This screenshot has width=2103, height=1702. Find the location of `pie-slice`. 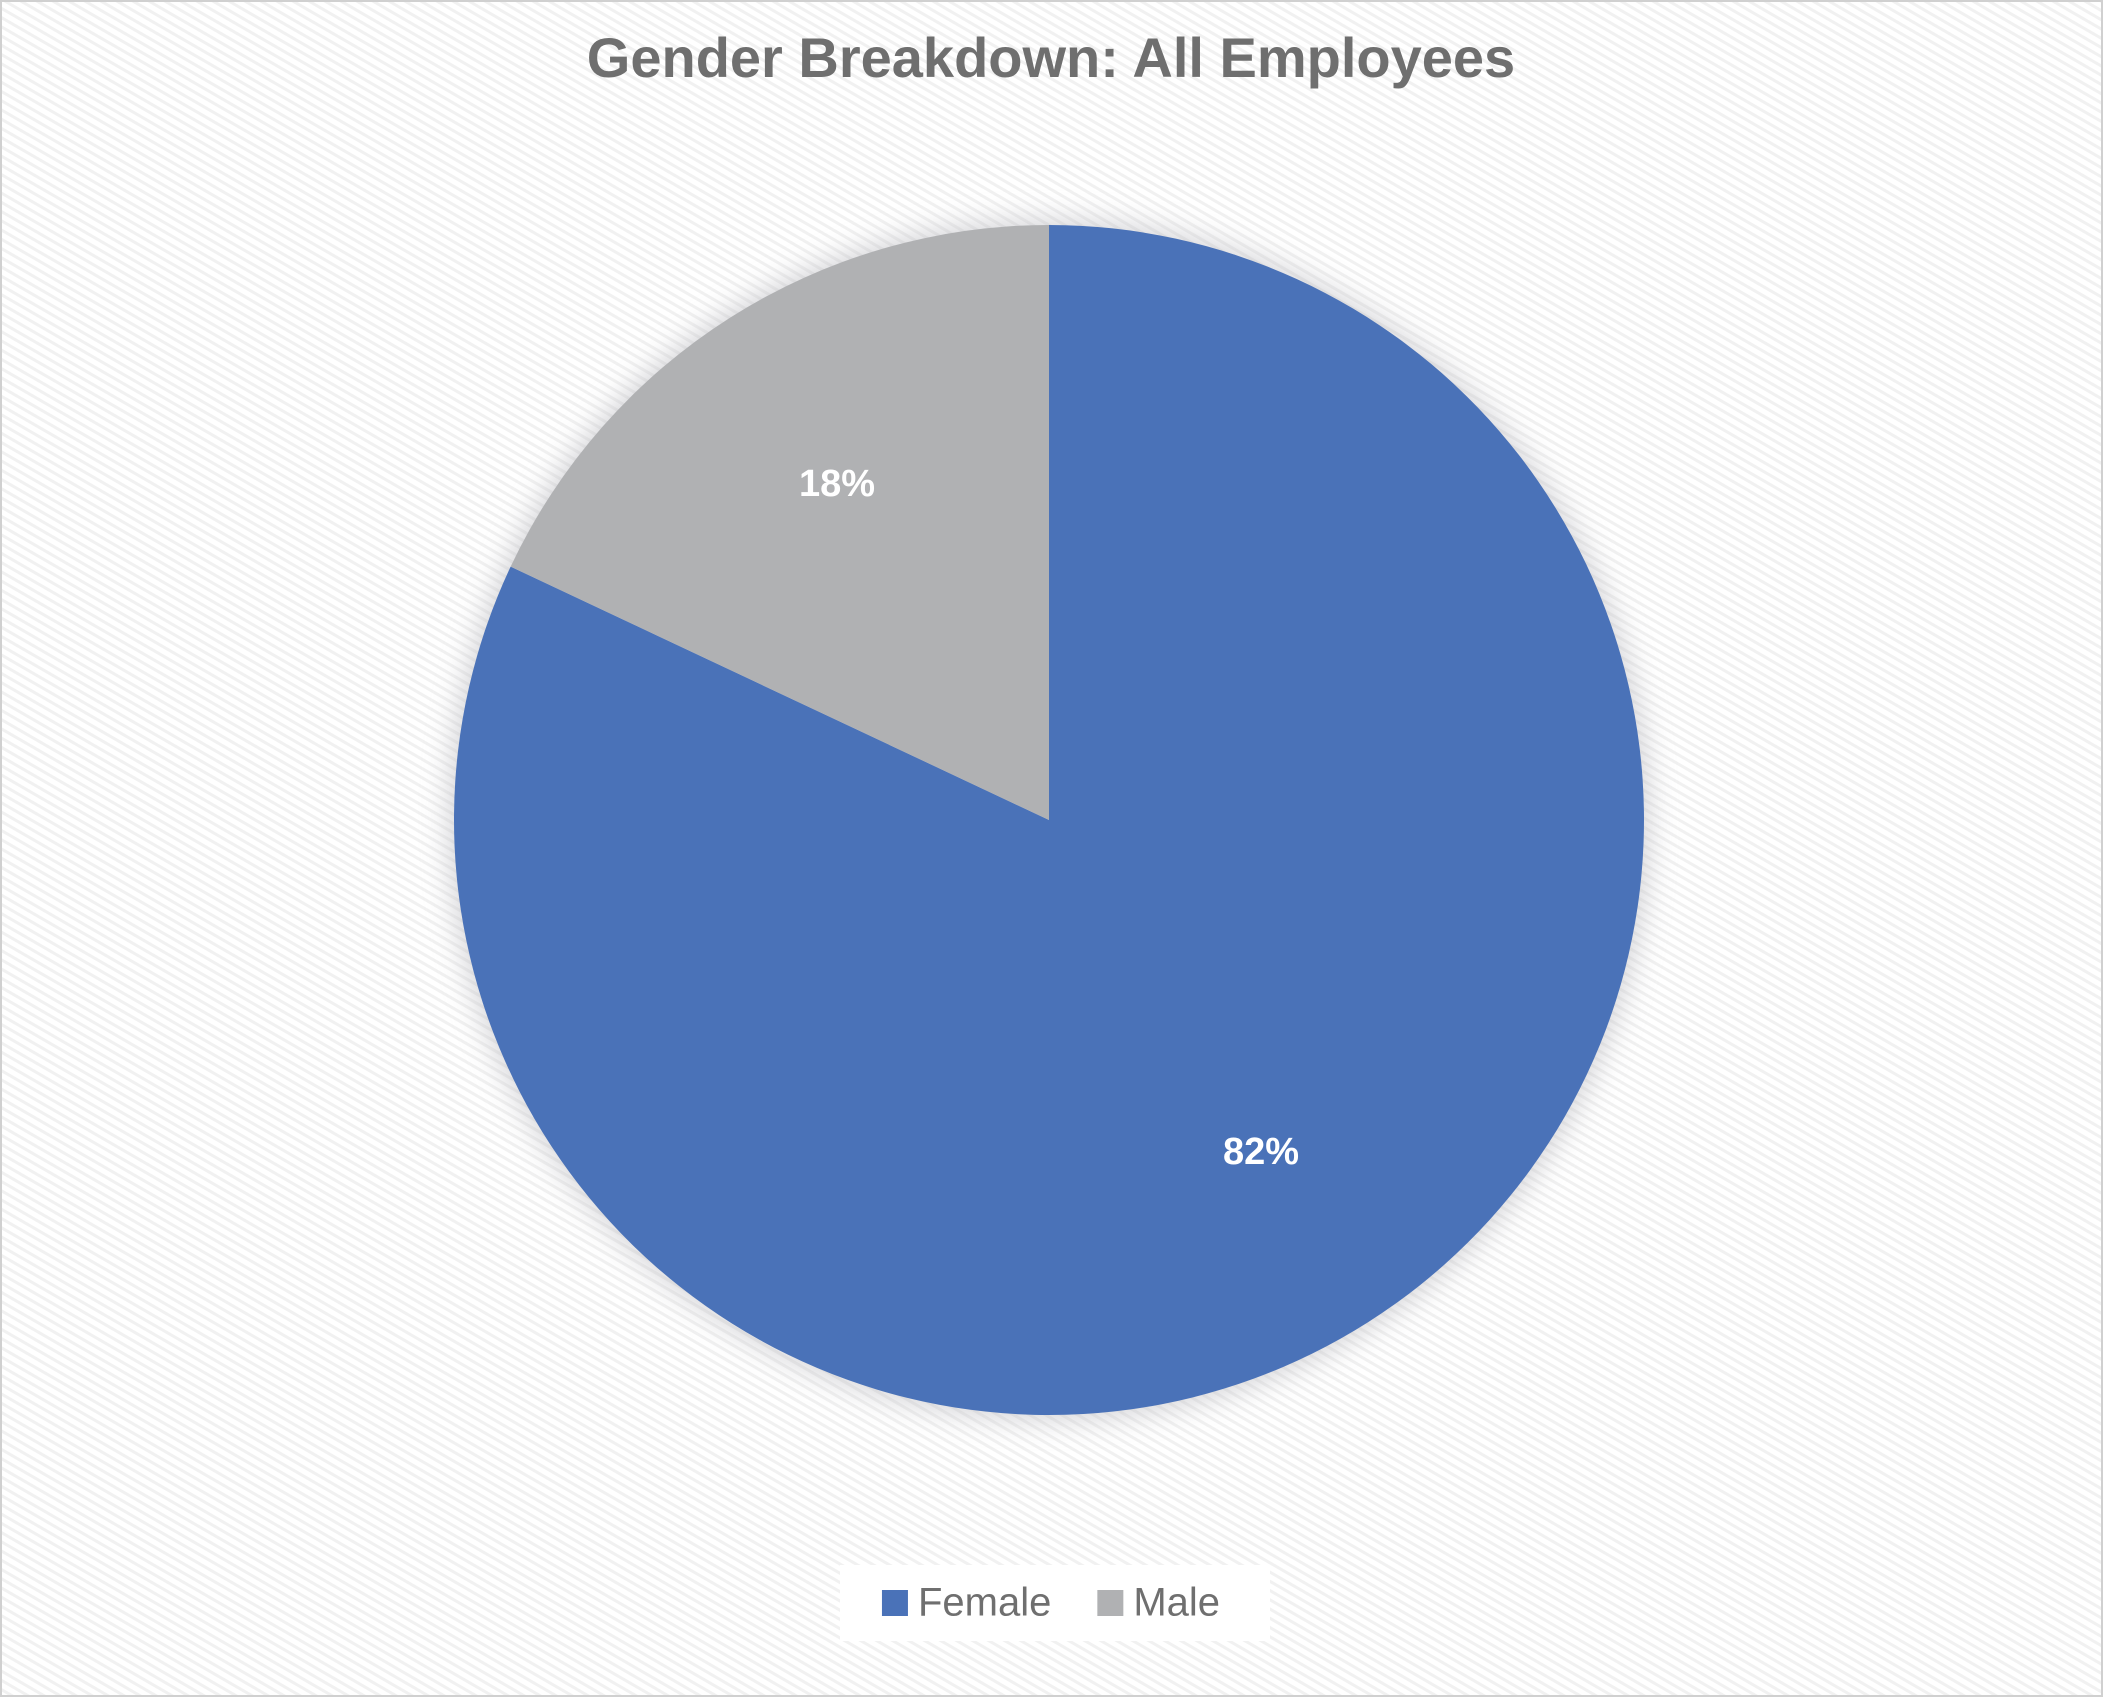

pie-slice is located at coordinates (779, 522).